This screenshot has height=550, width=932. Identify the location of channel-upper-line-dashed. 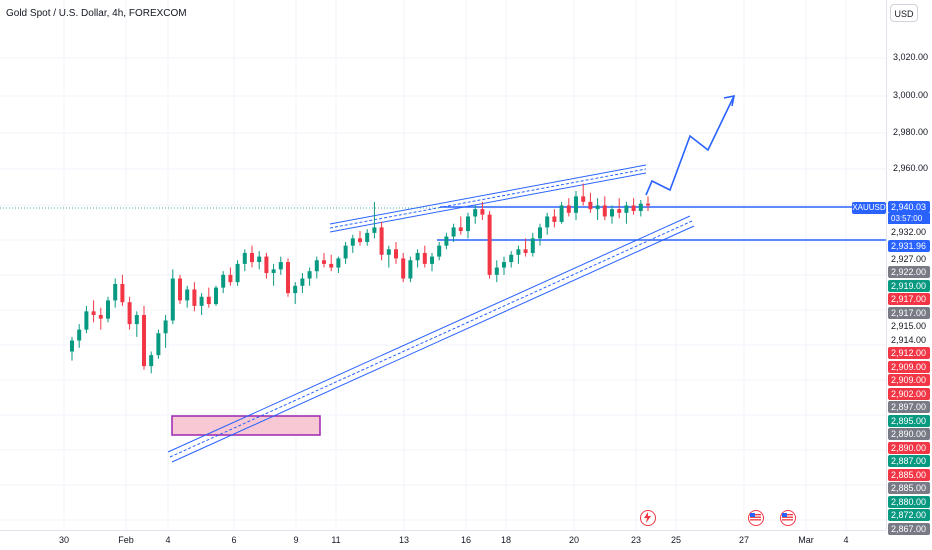
(488, 198).